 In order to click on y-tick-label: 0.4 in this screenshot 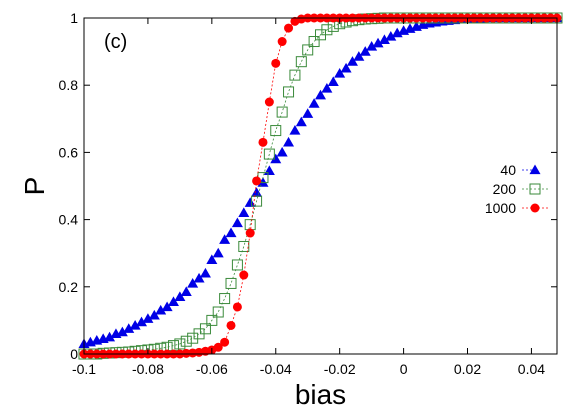, I will do `click(69, 220)`.